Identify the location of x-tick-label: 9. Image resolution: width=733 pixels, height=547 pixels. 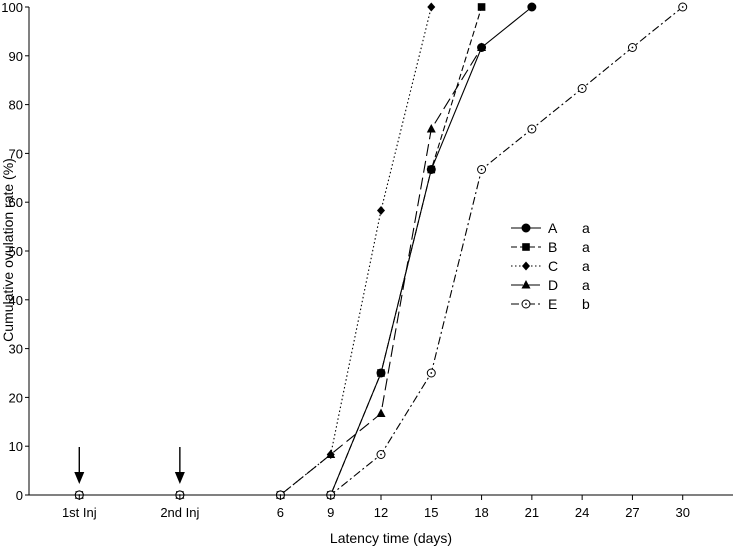
(330, 512).